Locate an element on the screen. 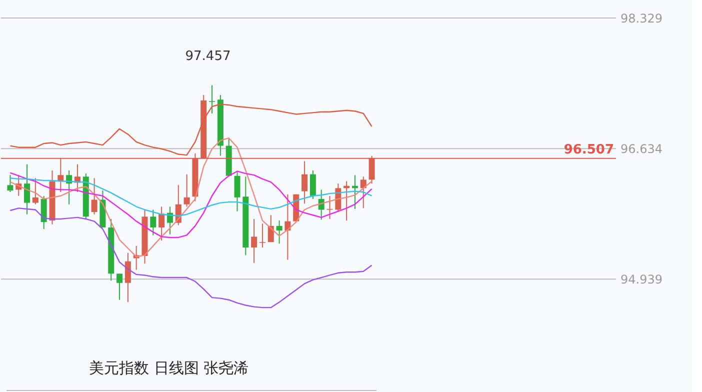  annotation: 97.457 is located at coordinates (208, 56).